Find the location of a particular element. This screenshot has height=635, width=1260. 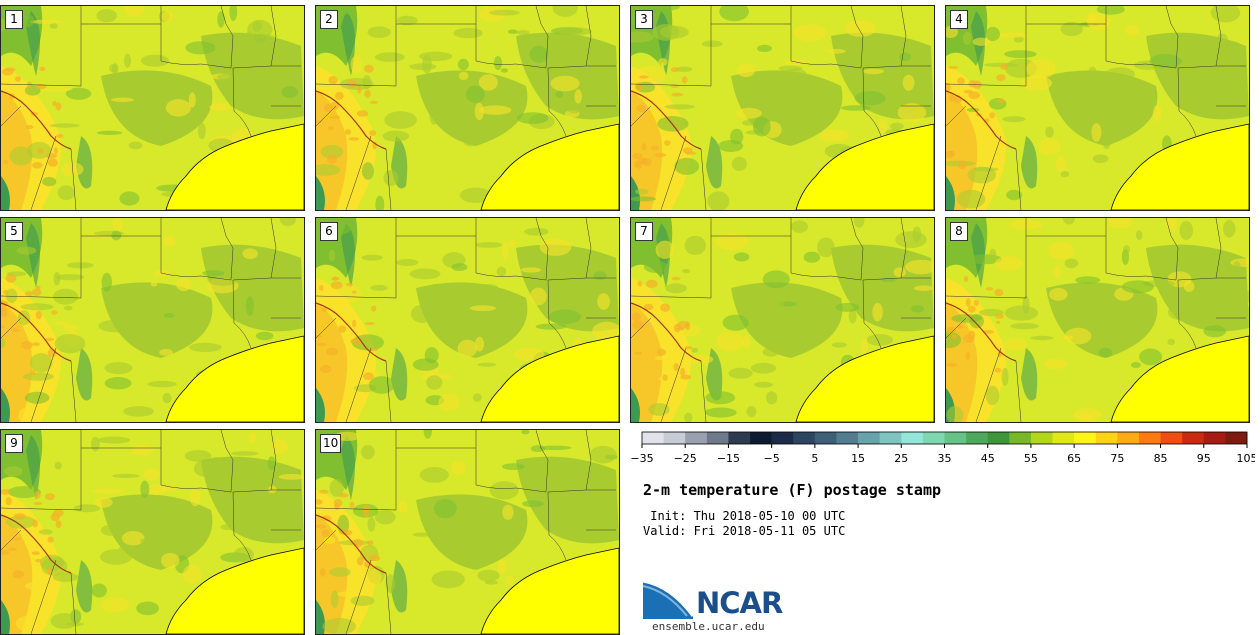

member-number: 1 is located at coordinates (14, 19).